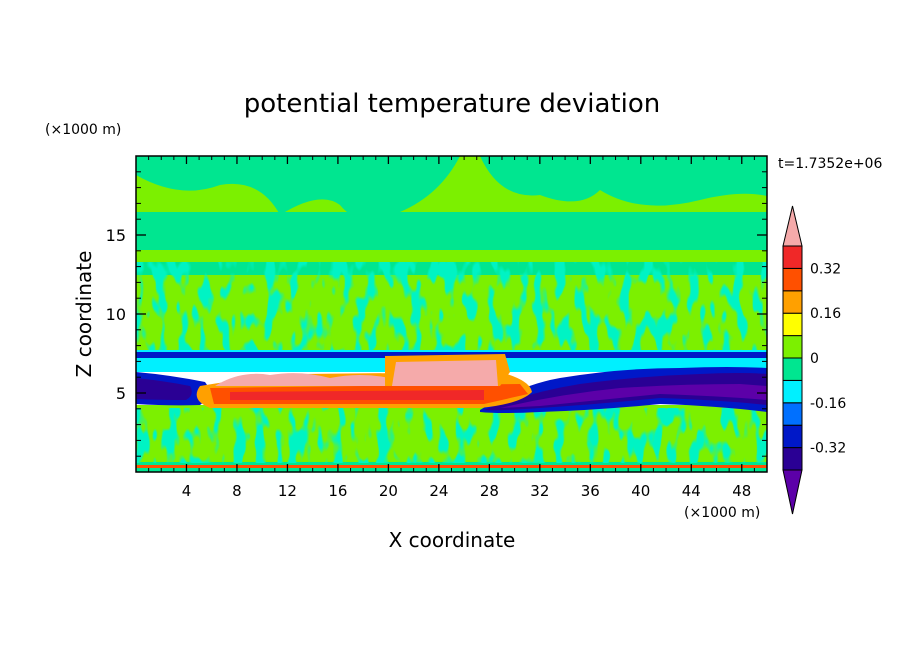  I want to click on x-tick-label: 44, so click(691, 491).